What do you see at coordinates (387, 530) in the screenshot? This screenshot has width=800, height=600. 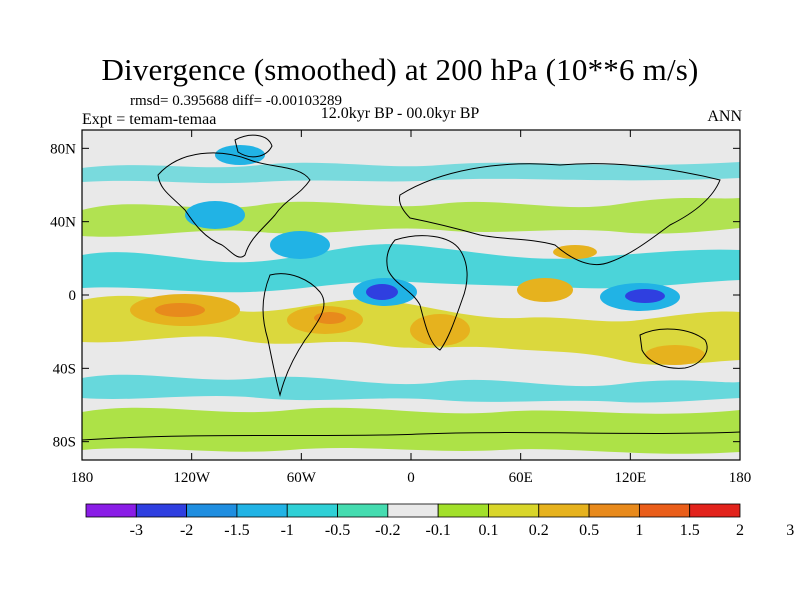 I see `colorbar-label: -0.2` at bounding box center [387, 530].